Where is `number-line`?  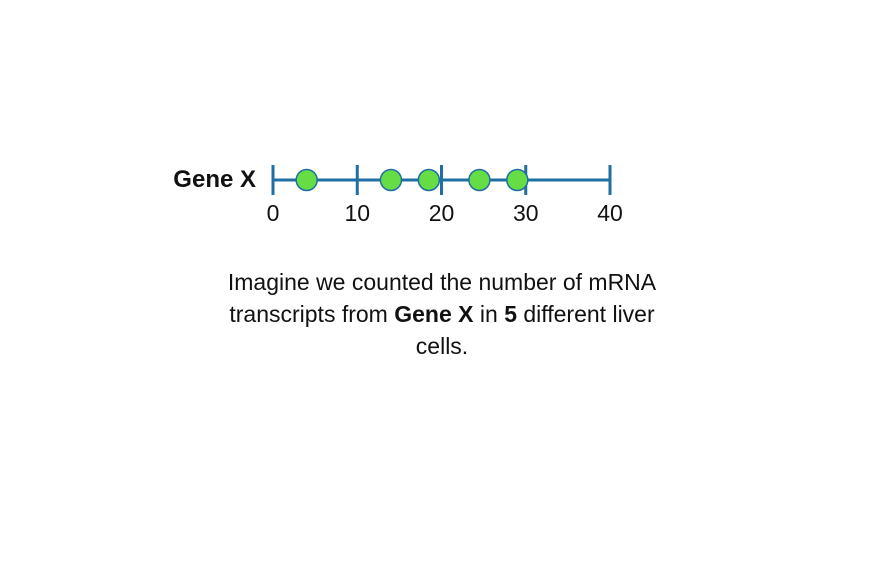 number-line is located at coordinates (441, 180).